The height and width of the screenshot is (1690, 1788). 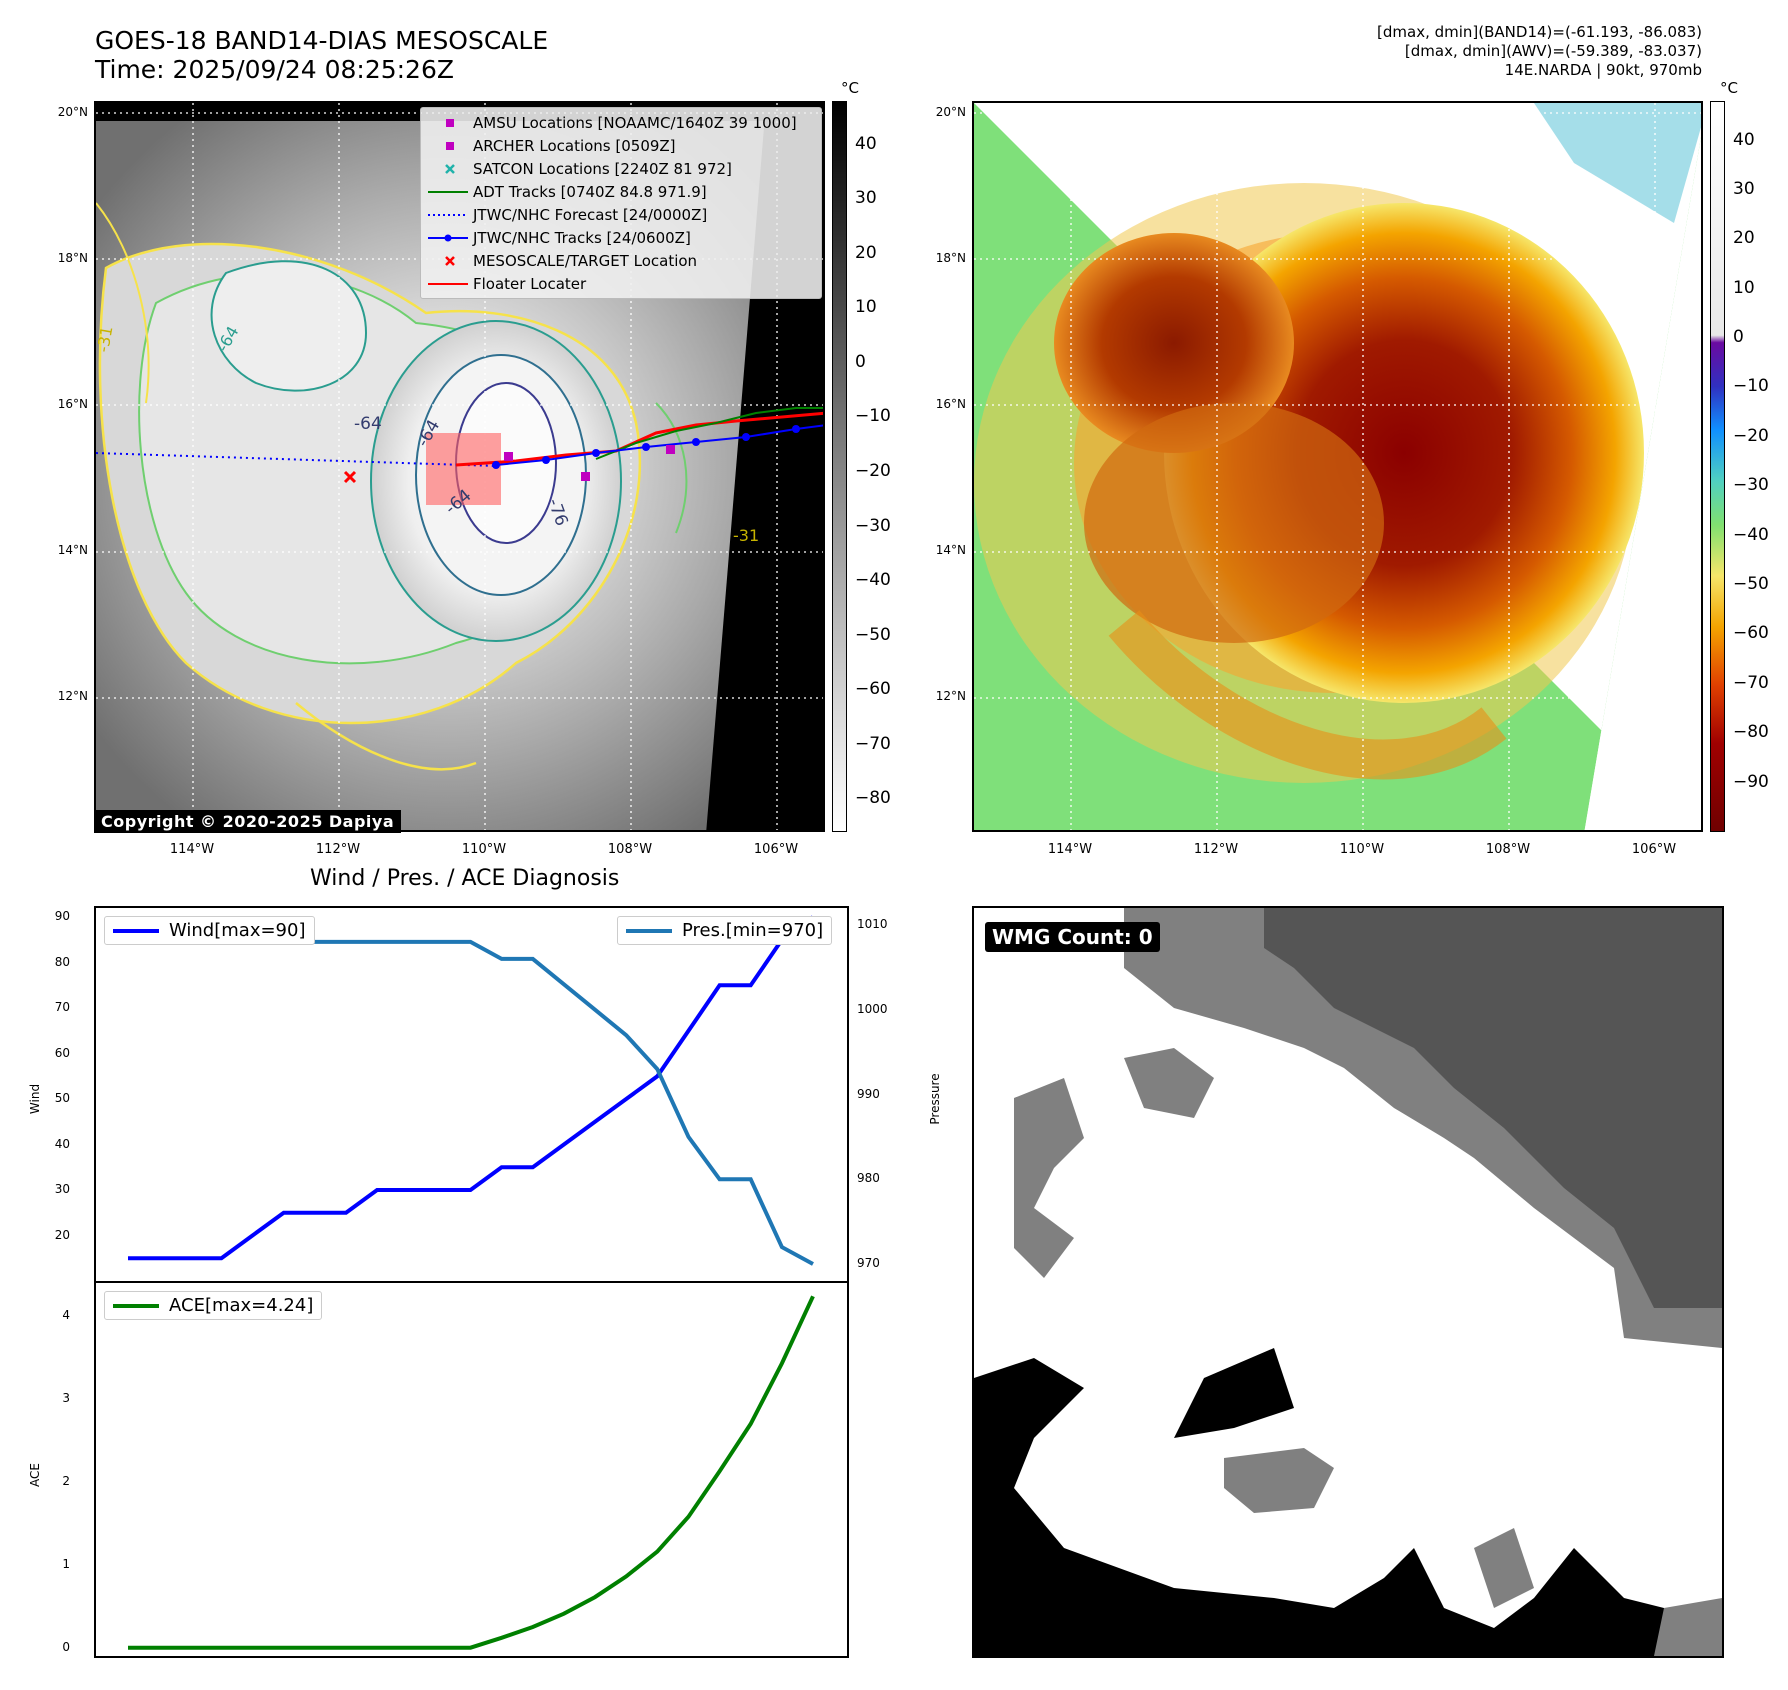 I want to click on legend-item-tracks: JTWC/NHC Tracks [24/0600Z], so click(x=621, y=238).